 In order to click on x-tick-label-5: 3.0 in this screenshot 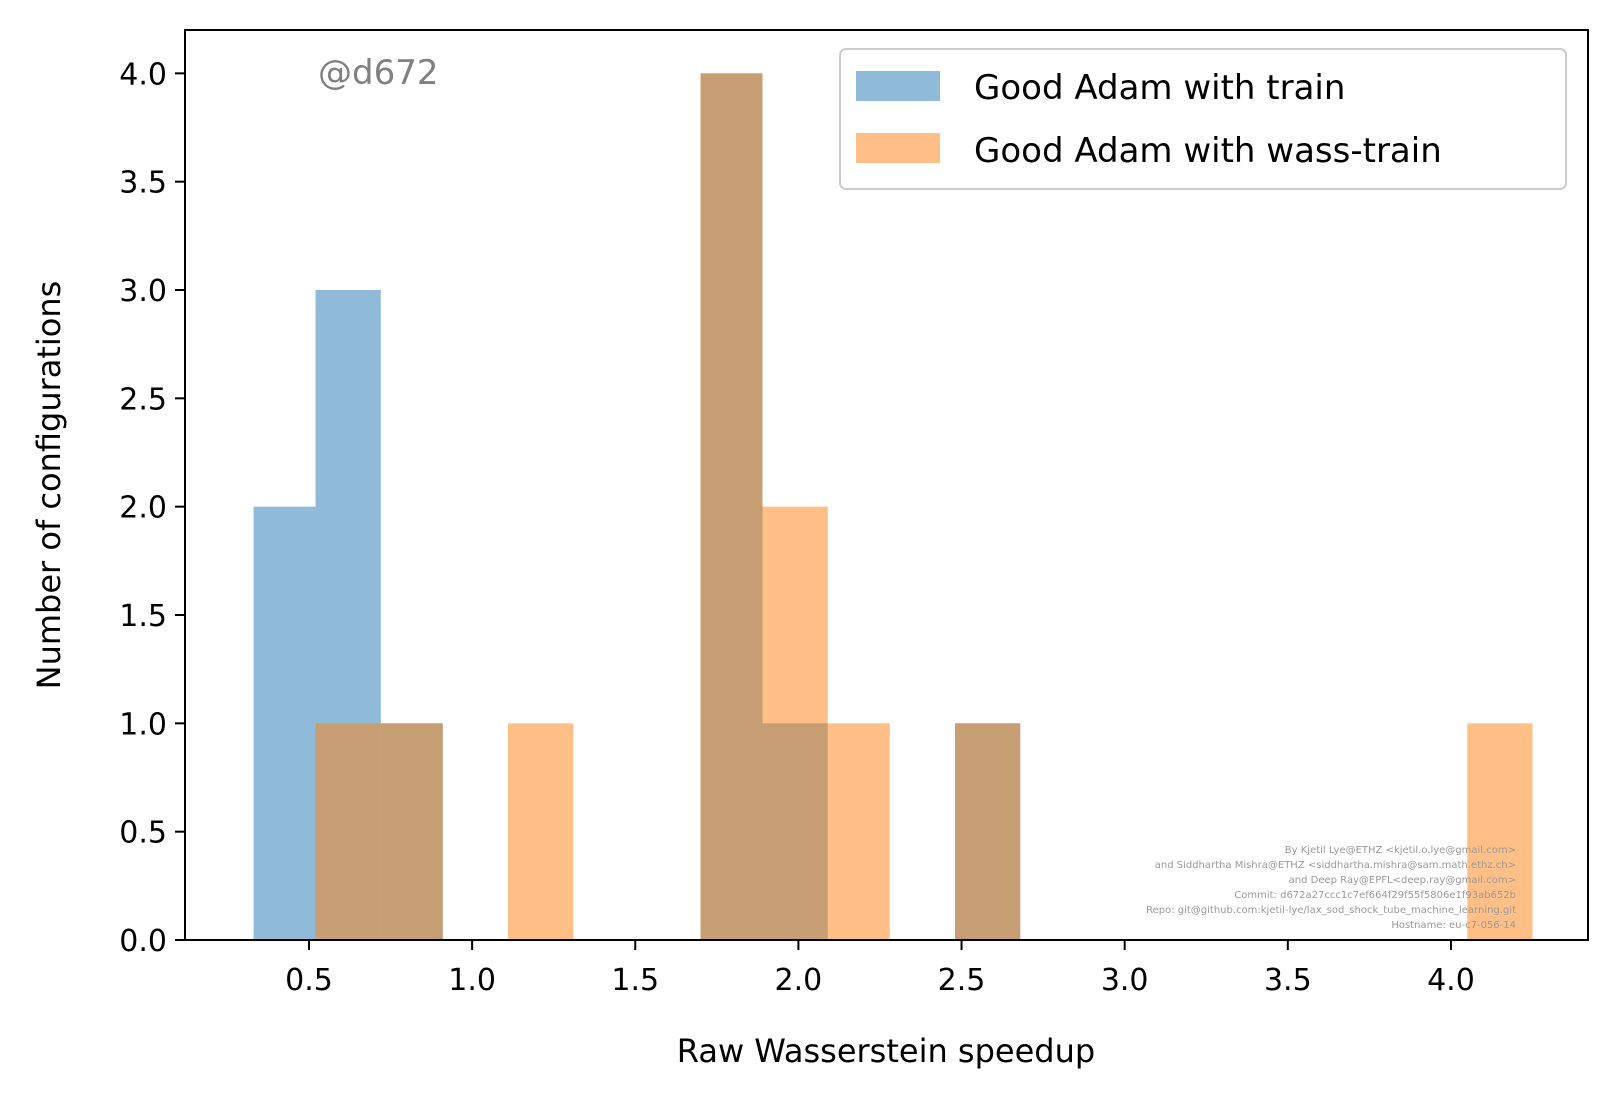, I will do `click(1125, 980)`.